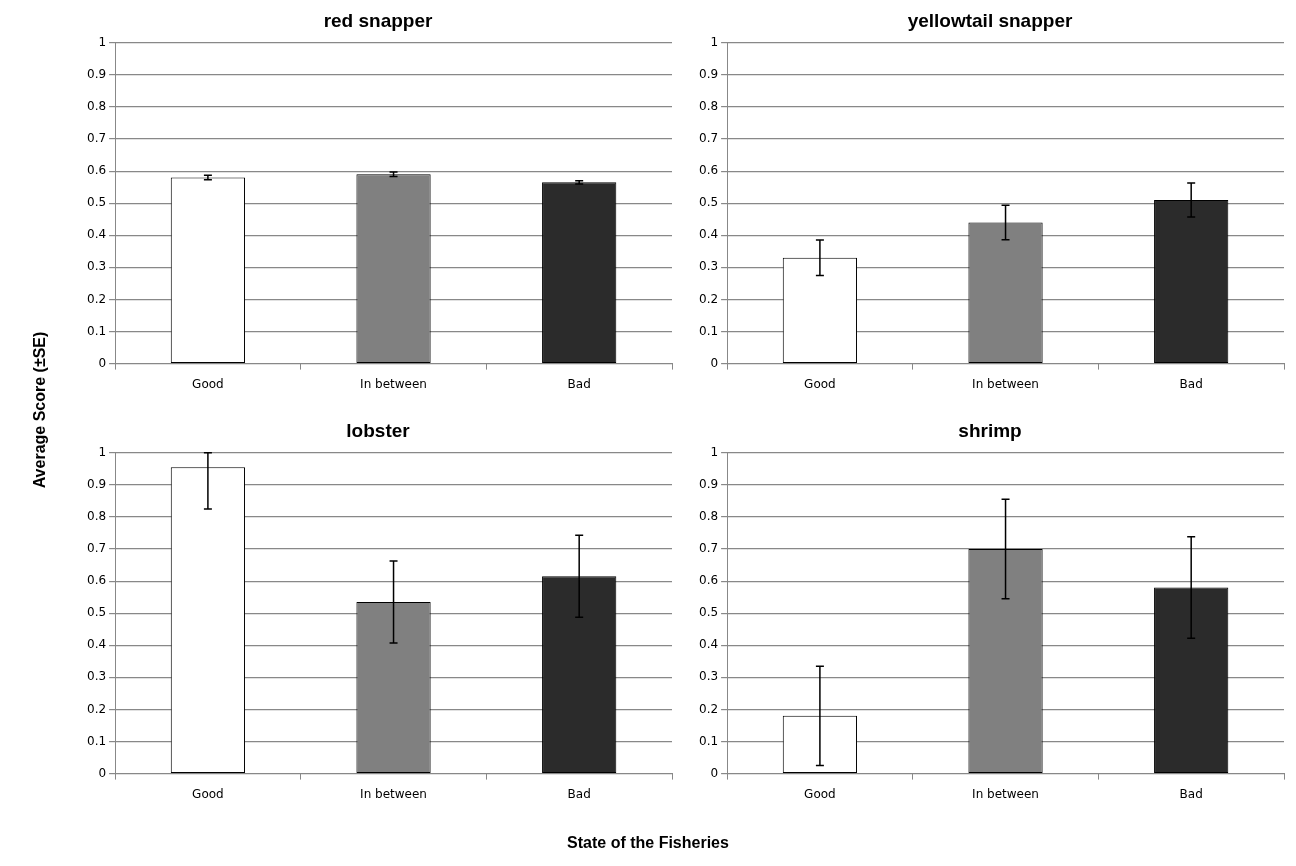 The image size is (1296, 866). Describe the element at coordinates (990, 430) in the screenshot. I see `chart-title: shrimp` at that location.